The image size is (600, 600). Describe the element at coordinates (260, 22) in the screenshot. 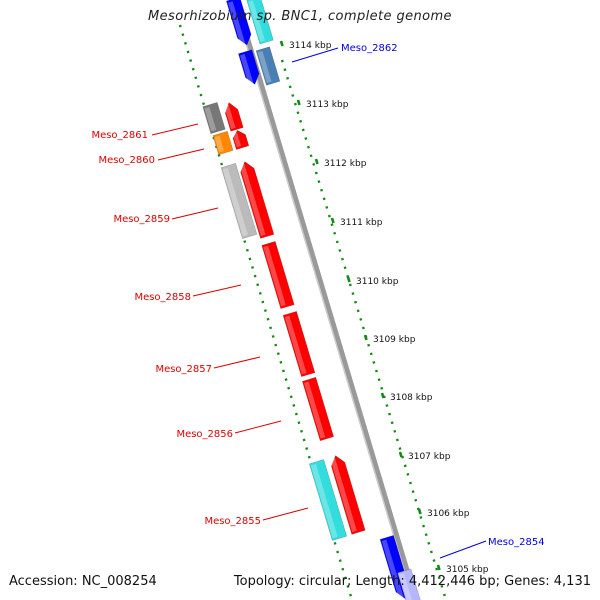

I see `gene-meso-2863-track` at that location.